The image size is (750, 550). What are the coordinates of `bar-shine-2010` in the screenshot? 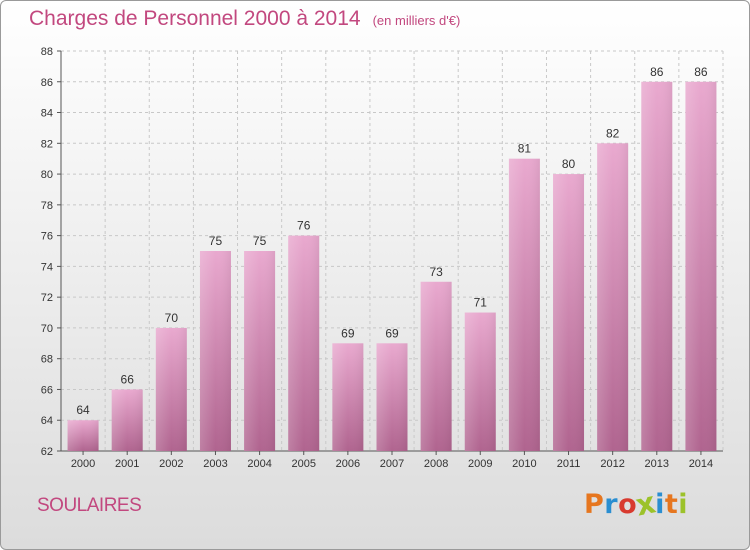 It's located at (524, 304).